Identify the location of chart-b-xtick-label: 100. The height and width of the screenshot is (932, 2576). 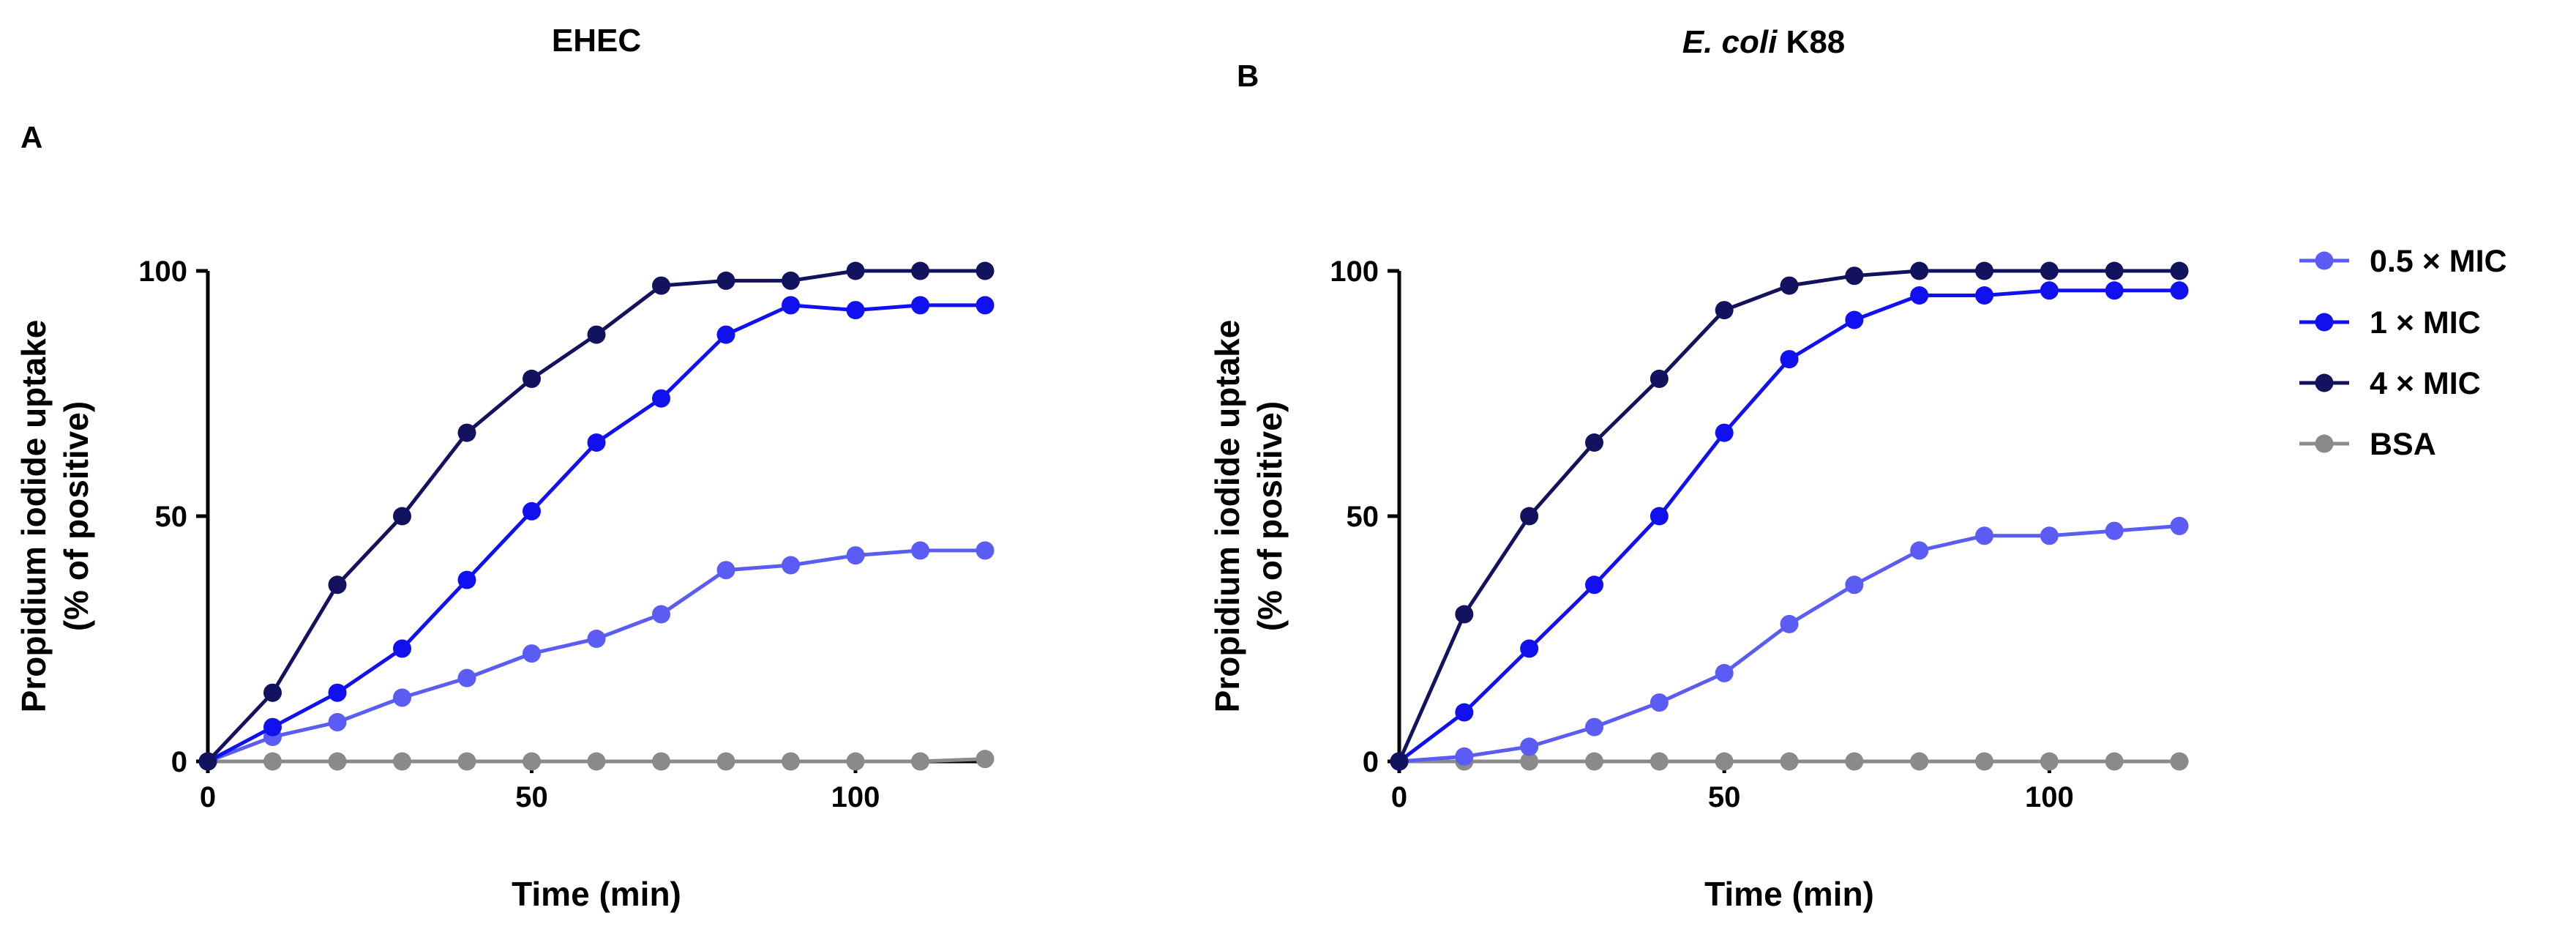
(2049, 797).